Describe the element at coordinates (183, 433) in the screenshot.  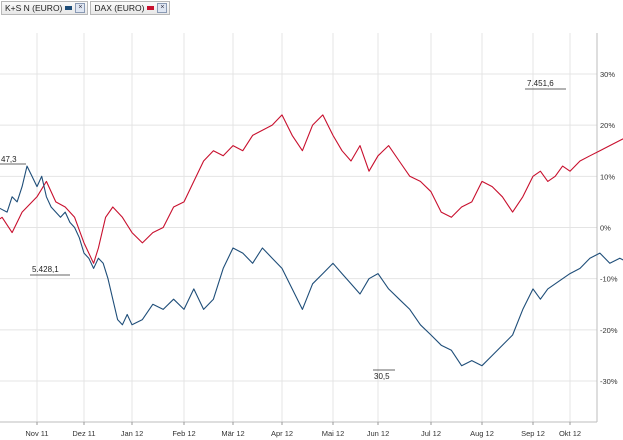
I see `x-tick-label: Feb 12` at that location.